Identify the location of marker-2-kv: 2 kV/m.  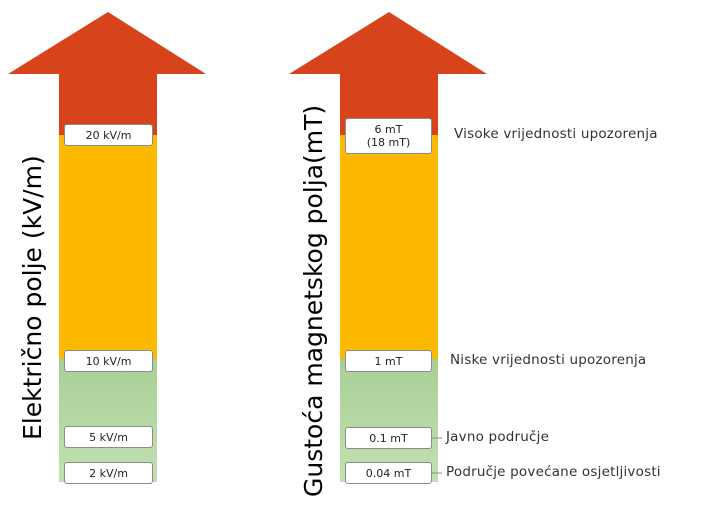
(108, 473).